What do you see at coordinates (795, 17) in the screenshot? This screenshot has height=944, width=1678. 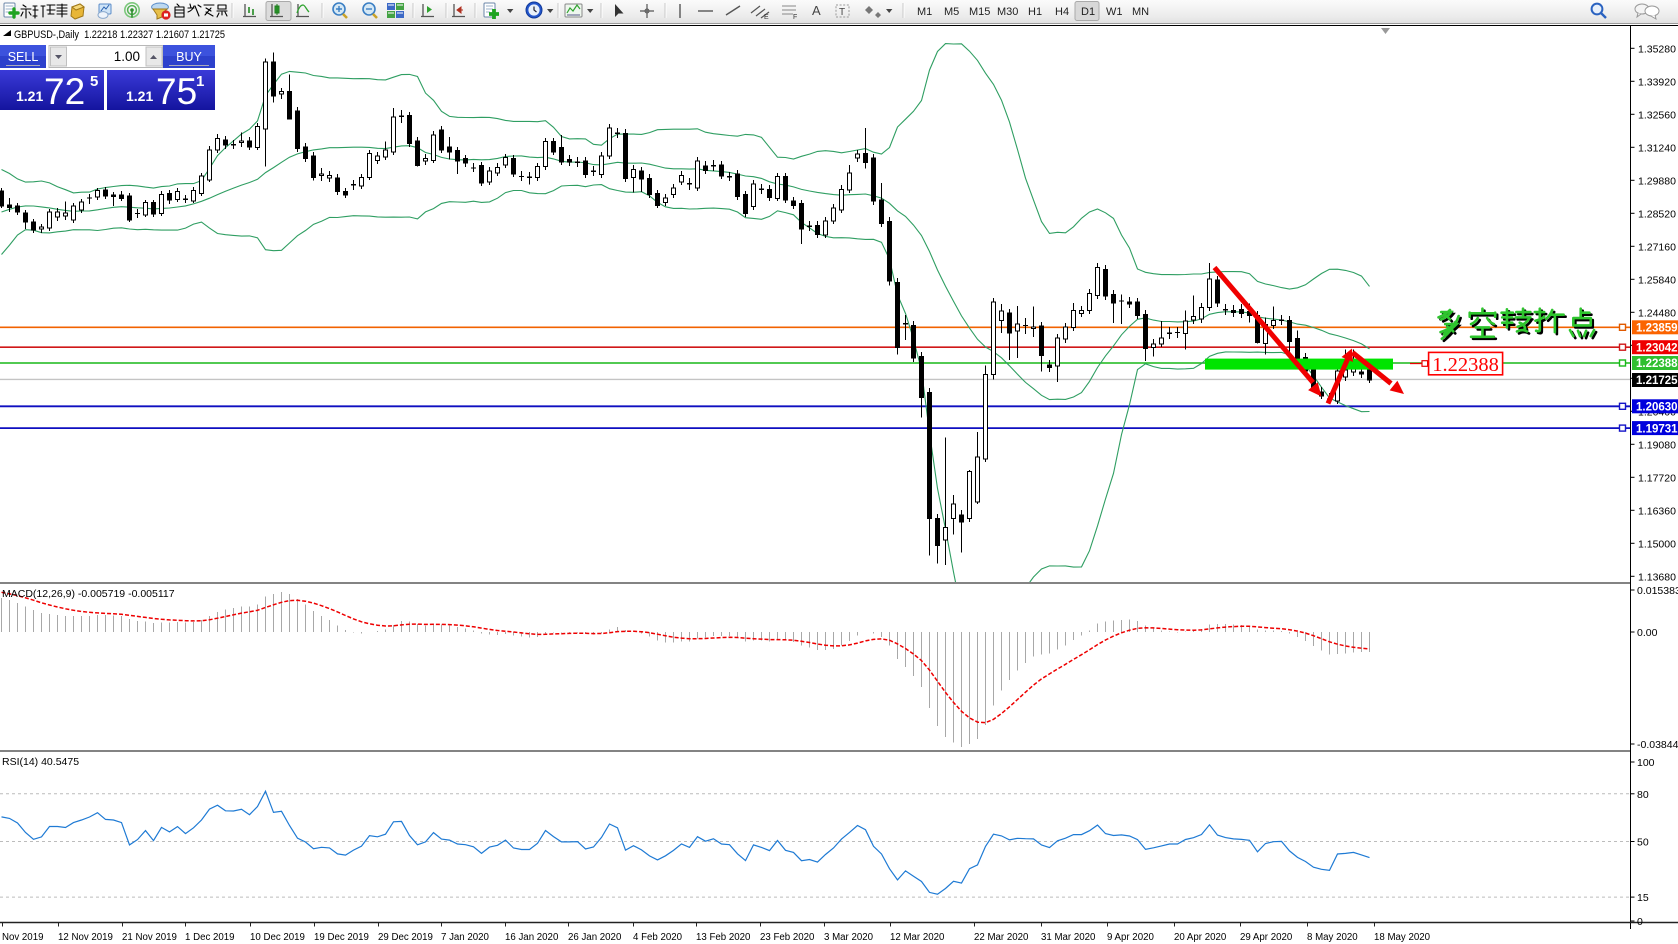 I see `svg-text: F` at bounding box center [795, 17].